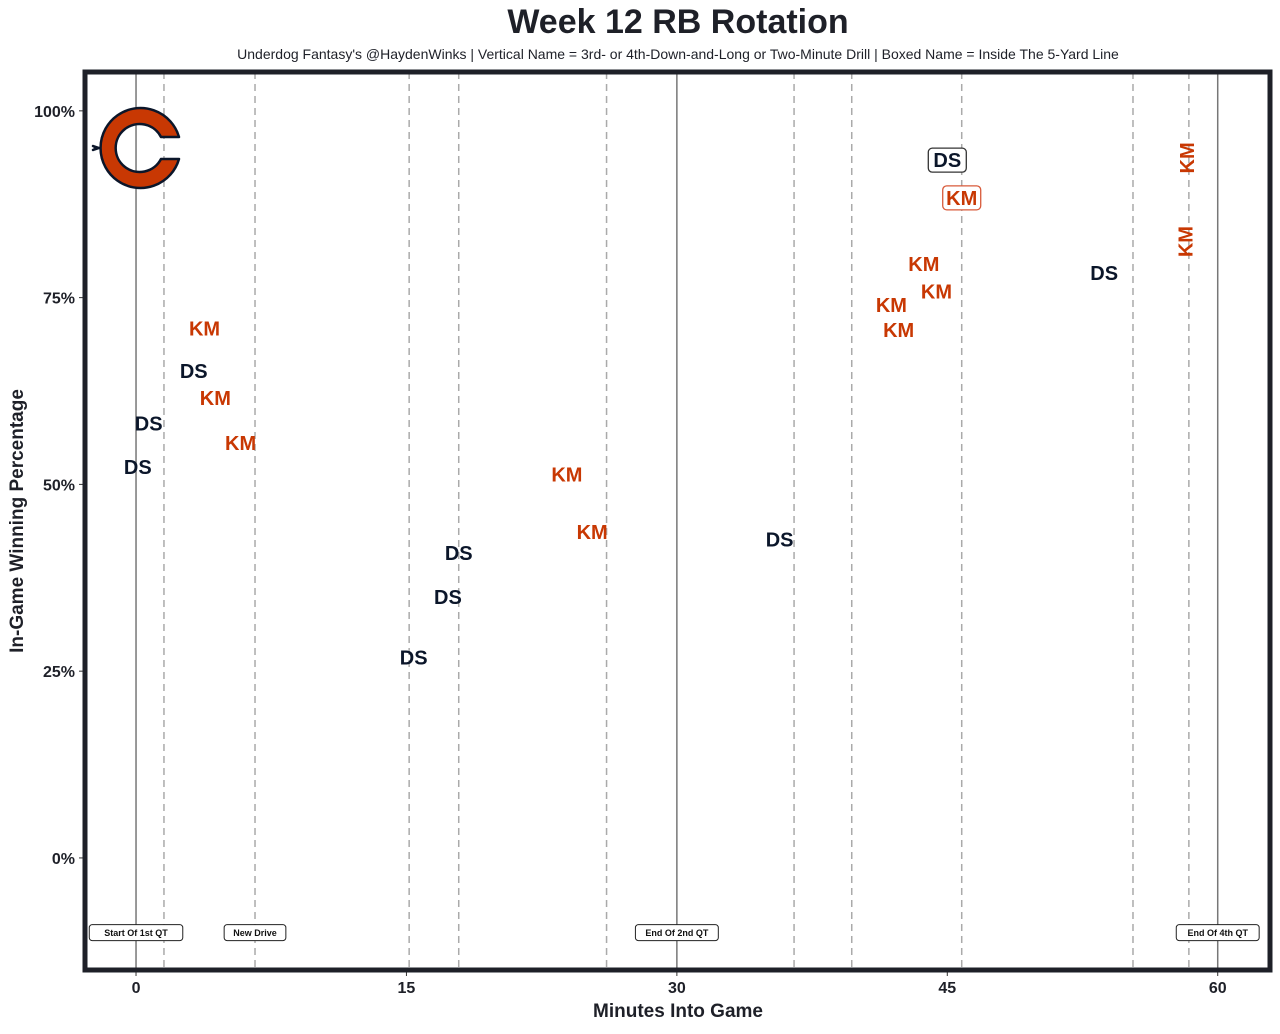  What do you see at coordinates (677, 22) in the screenshot?
I see `chart-title: Week 12 RB Rotation` at bounding box center [677, 22].